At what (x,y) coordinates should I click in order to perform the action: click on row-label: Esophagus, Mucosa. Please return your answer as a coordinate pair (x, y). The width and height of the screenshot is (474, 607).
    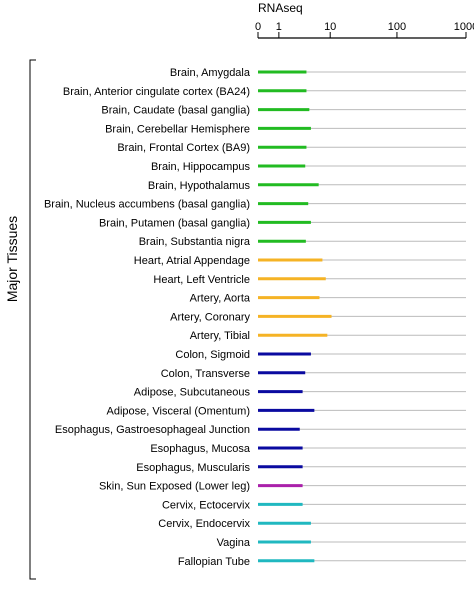
    Looking at the image, I should click on (200, 449).